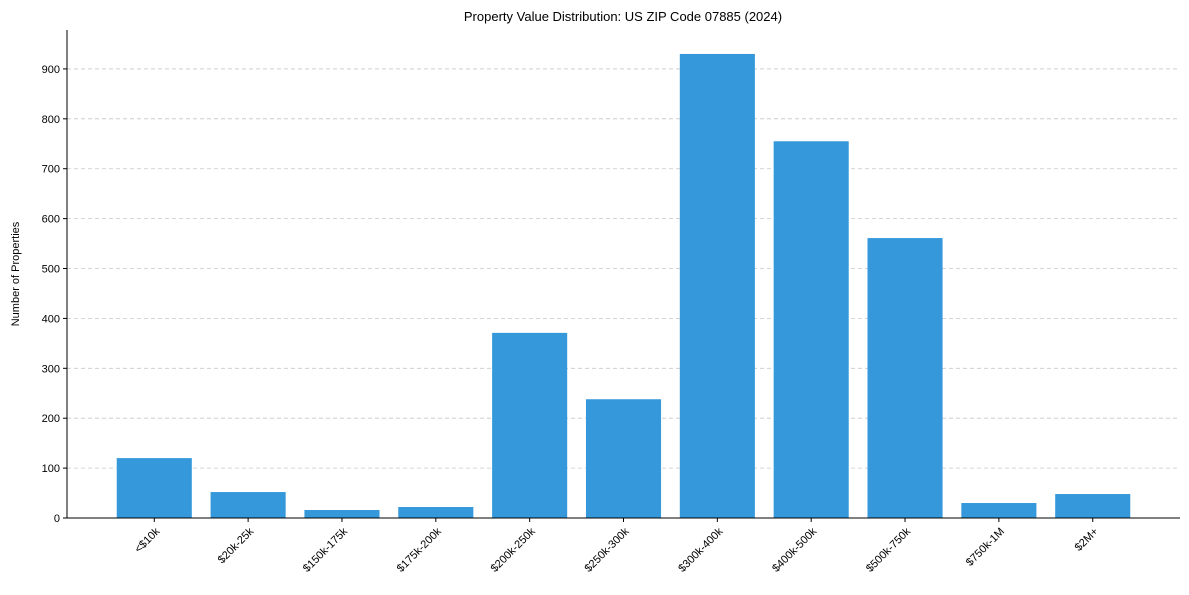 This screenshot has width=1189, height=595. I want to click on x-tick-label: <$10k, so click(147, 540).